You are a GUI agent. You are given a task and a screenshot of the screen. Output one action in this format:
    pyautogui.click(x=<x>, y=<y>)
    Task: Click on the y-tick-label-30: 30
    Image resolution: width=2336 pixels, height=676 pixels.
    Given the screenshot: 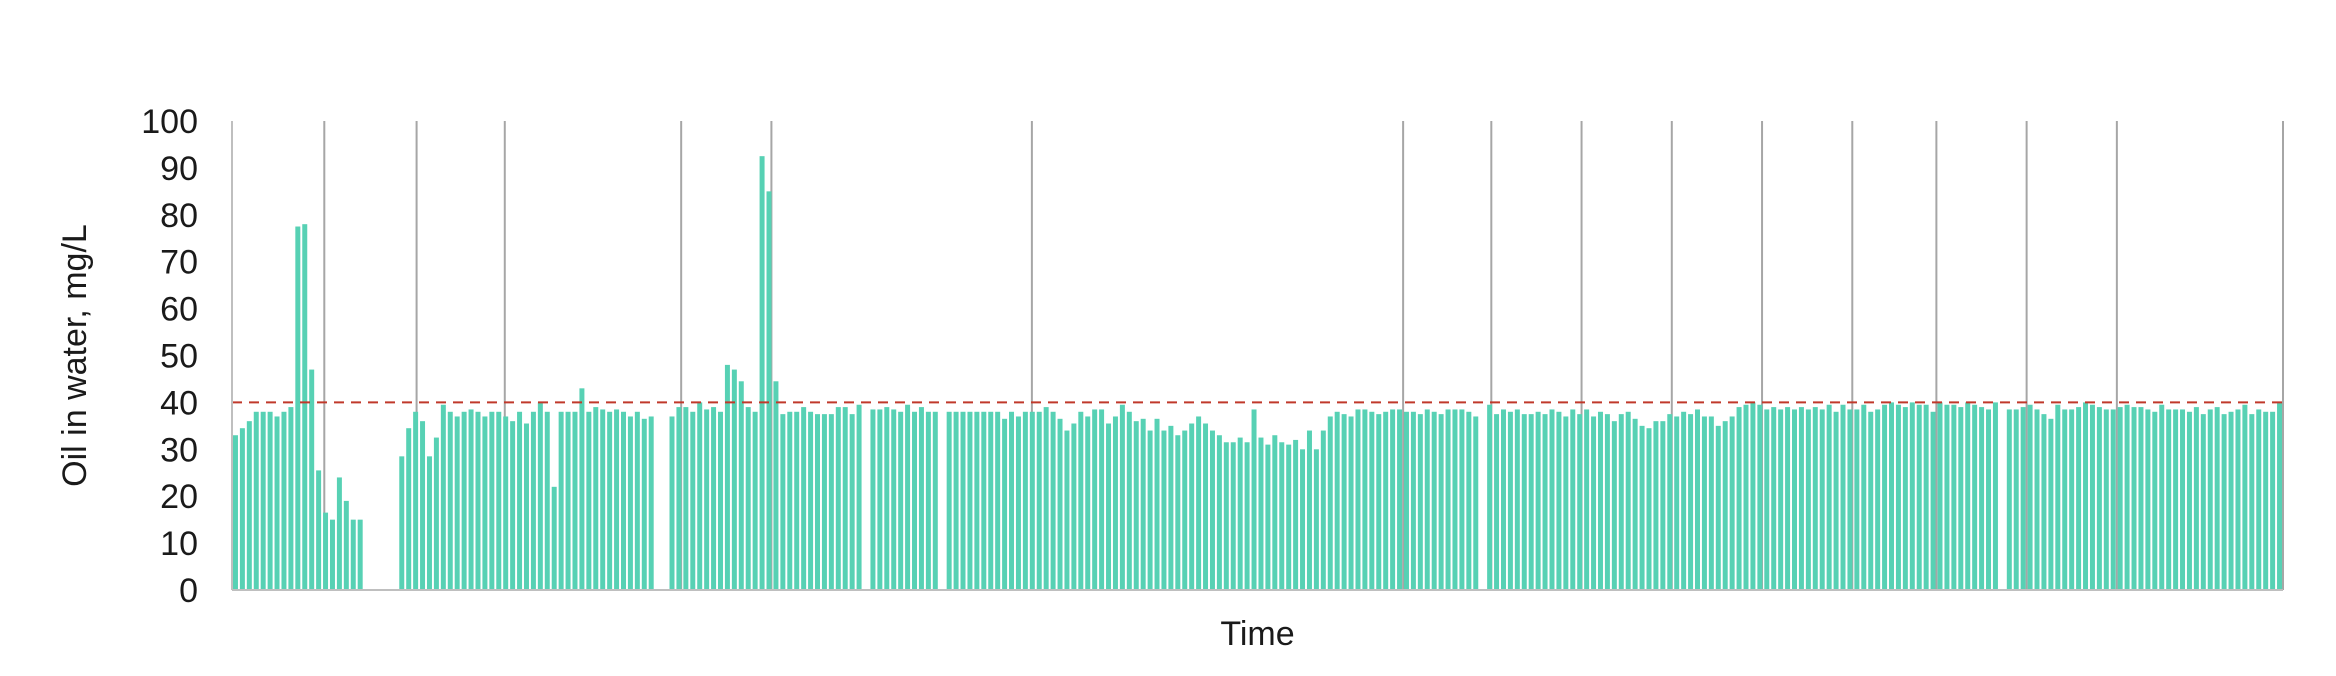 What is the action you would take?
    pyautogui.click(x=179, y=450)
    